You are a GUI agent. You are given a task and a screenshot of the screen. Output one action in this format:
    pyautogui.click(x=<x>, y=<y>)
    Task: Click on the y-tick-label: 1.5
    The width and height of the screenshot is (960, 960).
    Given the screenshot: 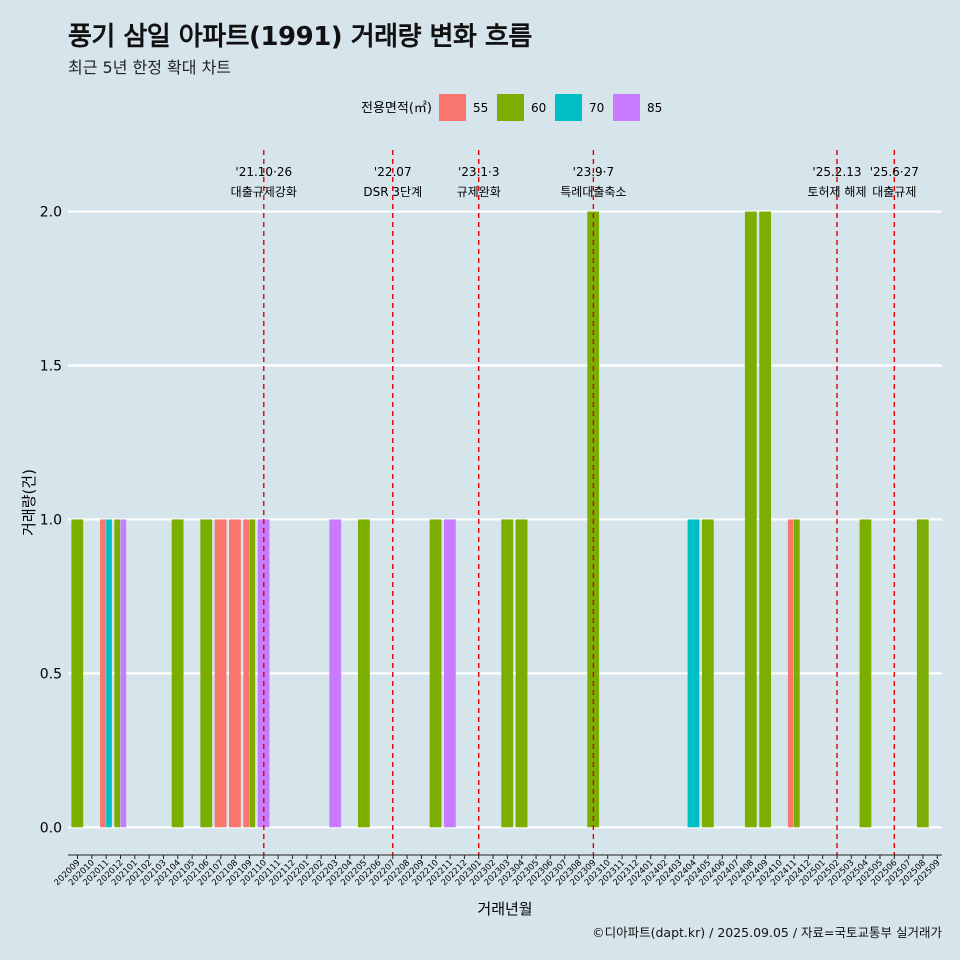 What is the action you would take?
    pyautogui.click(x=51, y=367)
    